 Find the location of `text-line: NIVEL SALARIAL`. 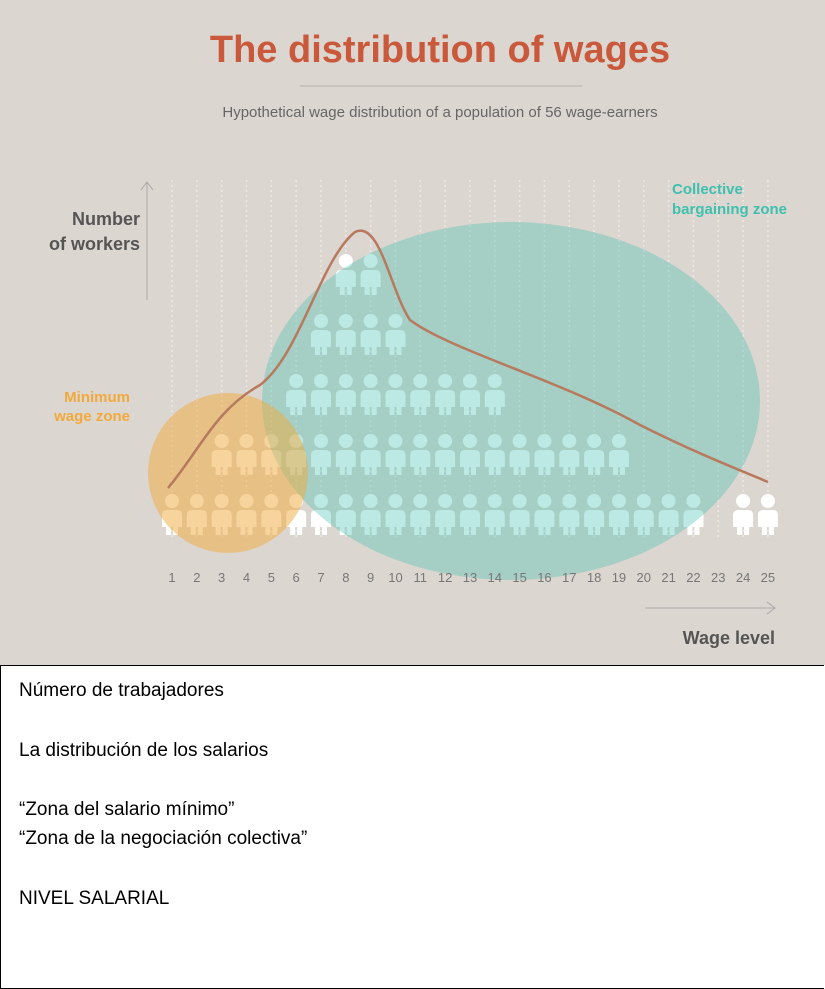

text-line: NIVEL SALARIAL is located at coordinates (94, 898).